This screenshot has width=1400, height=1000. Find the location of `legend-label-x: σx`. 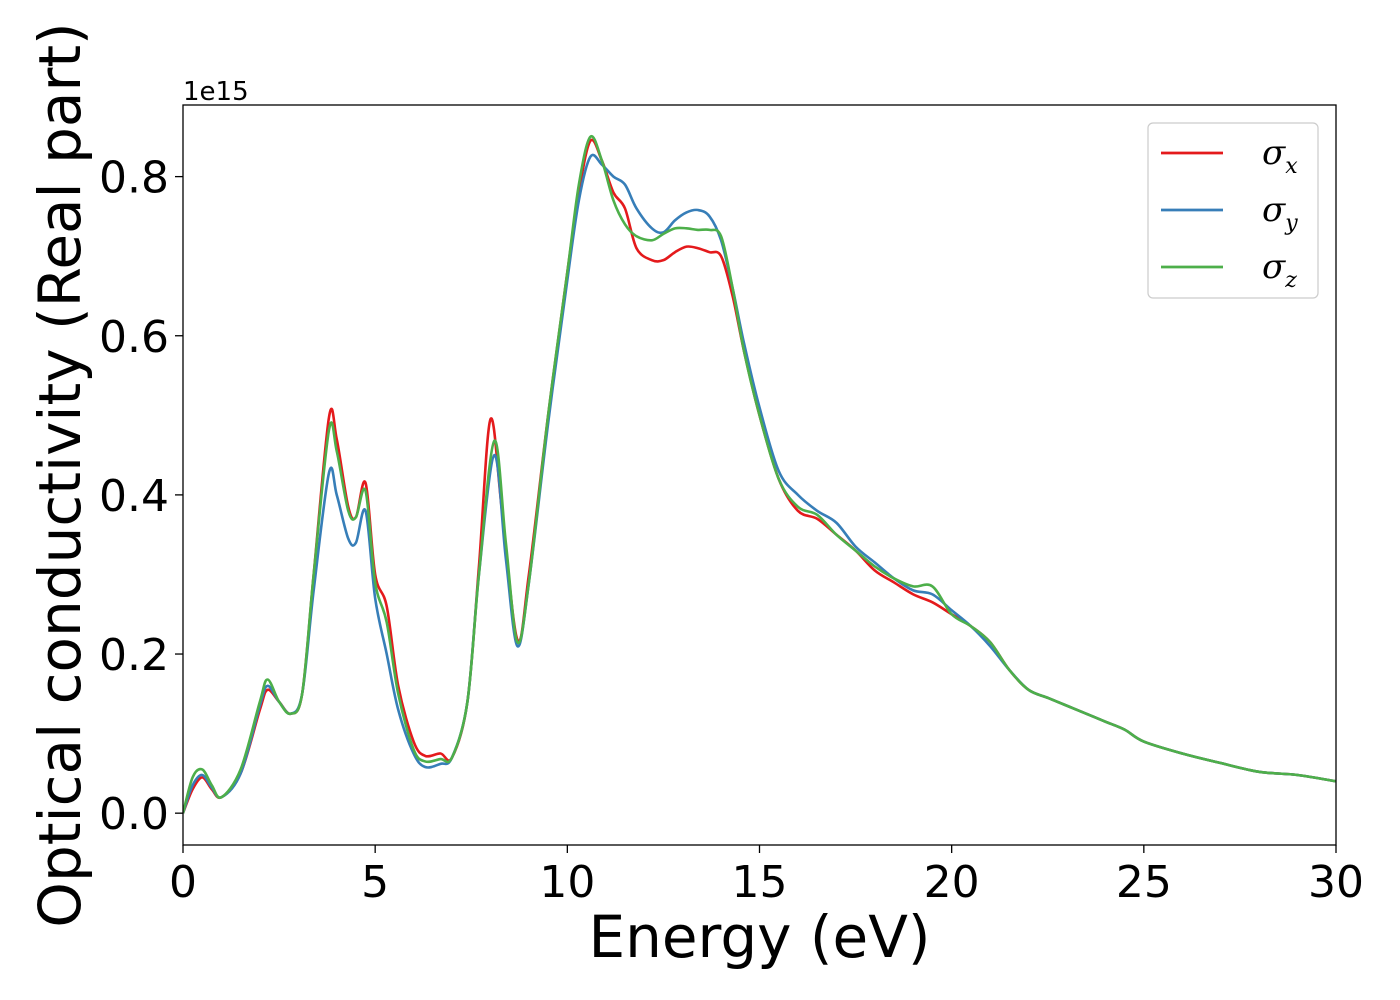

legend-label-x: σx is located at coordinates (1280, 156).